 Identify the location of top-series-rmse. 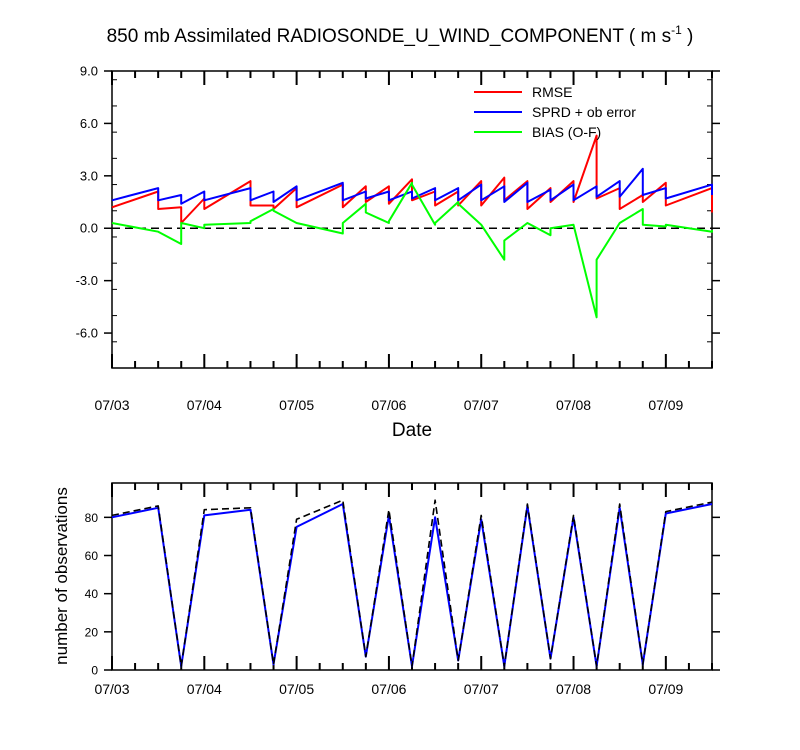
(412, 179).